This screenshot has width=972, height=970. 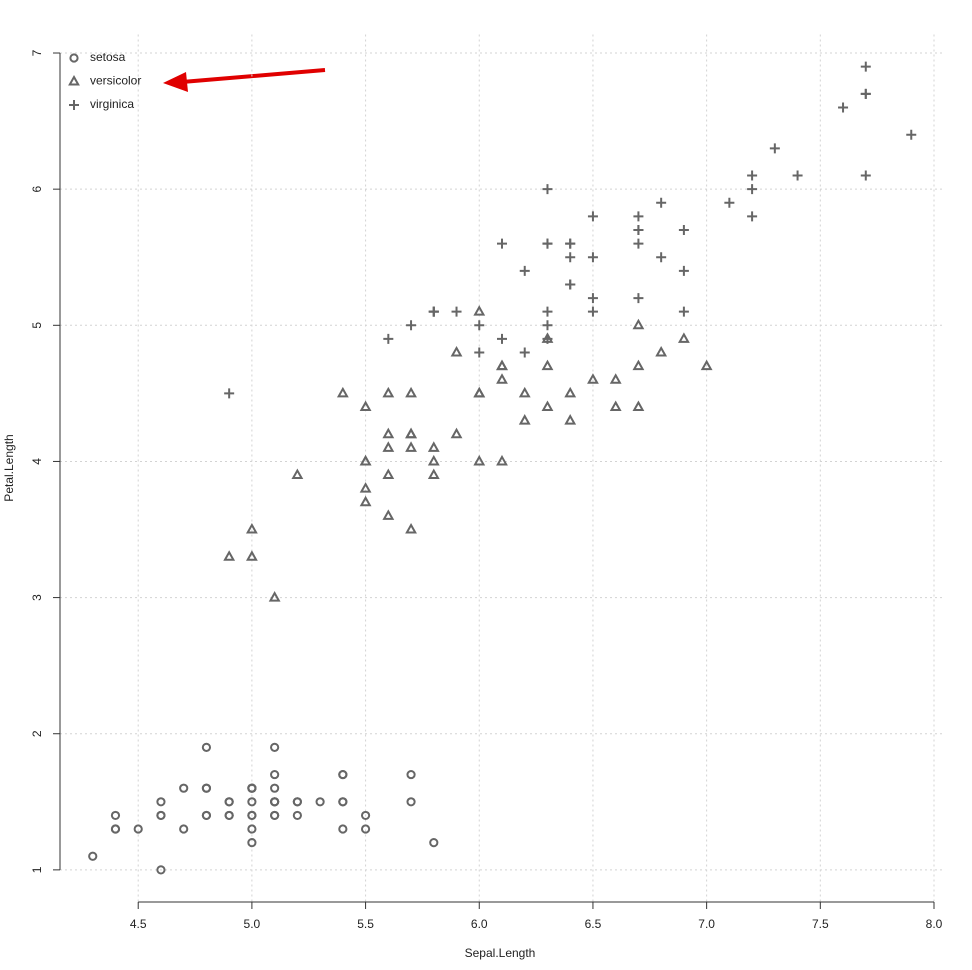 I want to click on x-tick-label: 5.5, so click(x=365, y=924).